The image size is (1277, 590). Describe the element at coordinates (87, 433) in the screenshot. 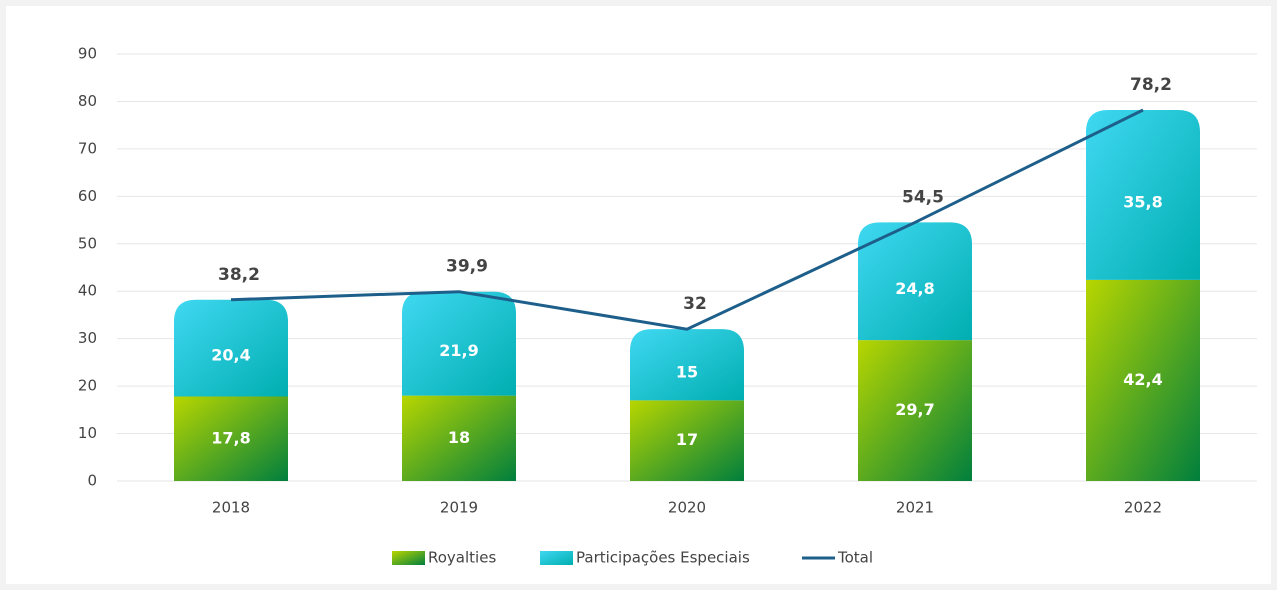

I see `y-tick-label: 10` at that location.